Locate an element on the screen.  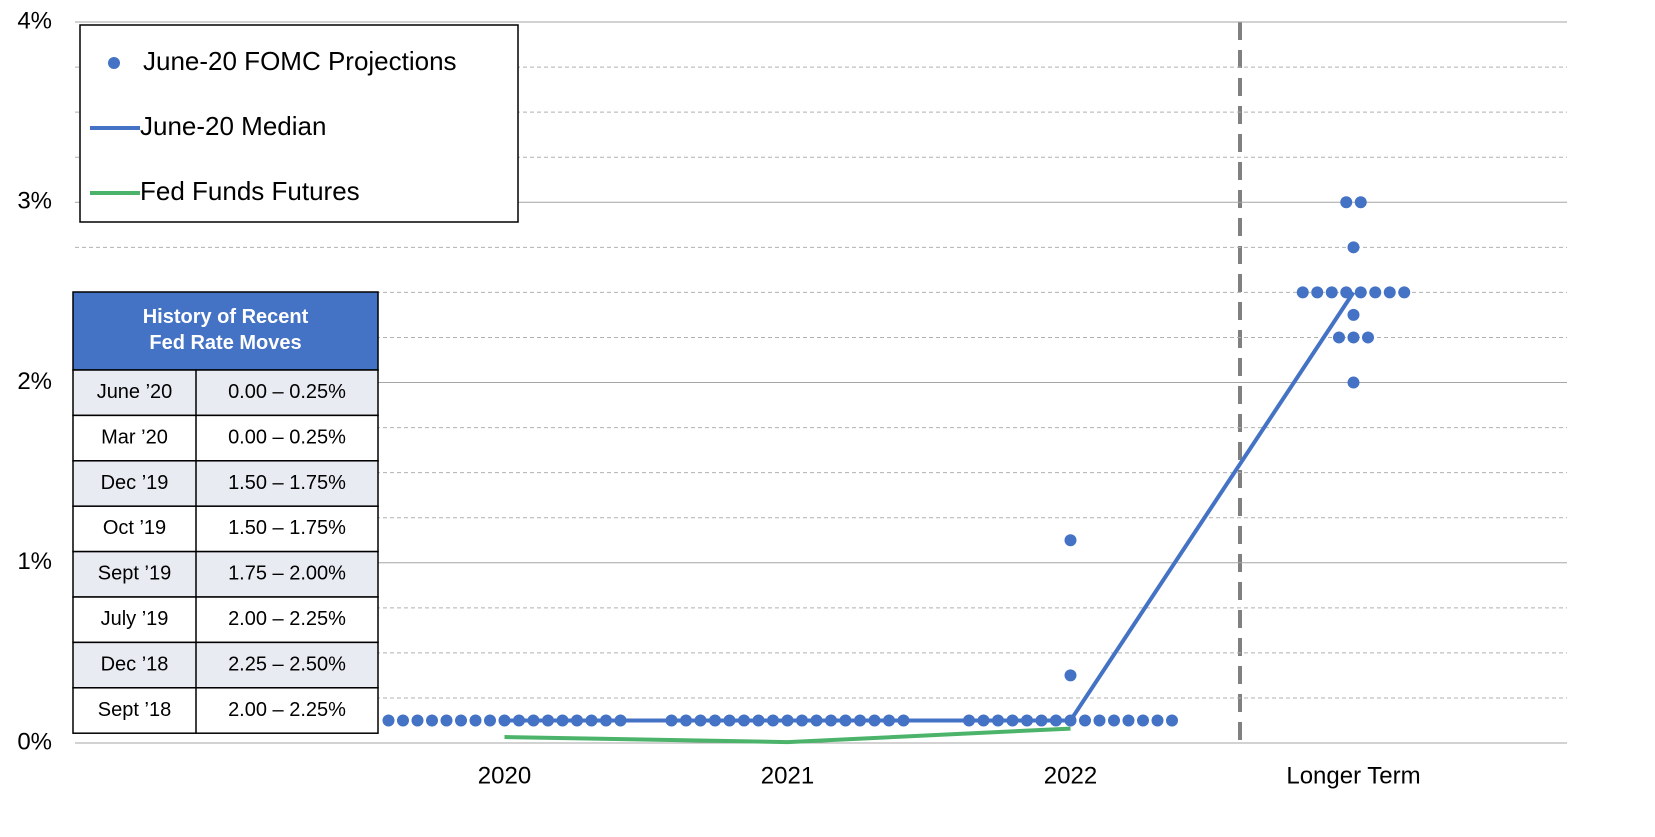
legend-box is located at coordinates (299, 123).